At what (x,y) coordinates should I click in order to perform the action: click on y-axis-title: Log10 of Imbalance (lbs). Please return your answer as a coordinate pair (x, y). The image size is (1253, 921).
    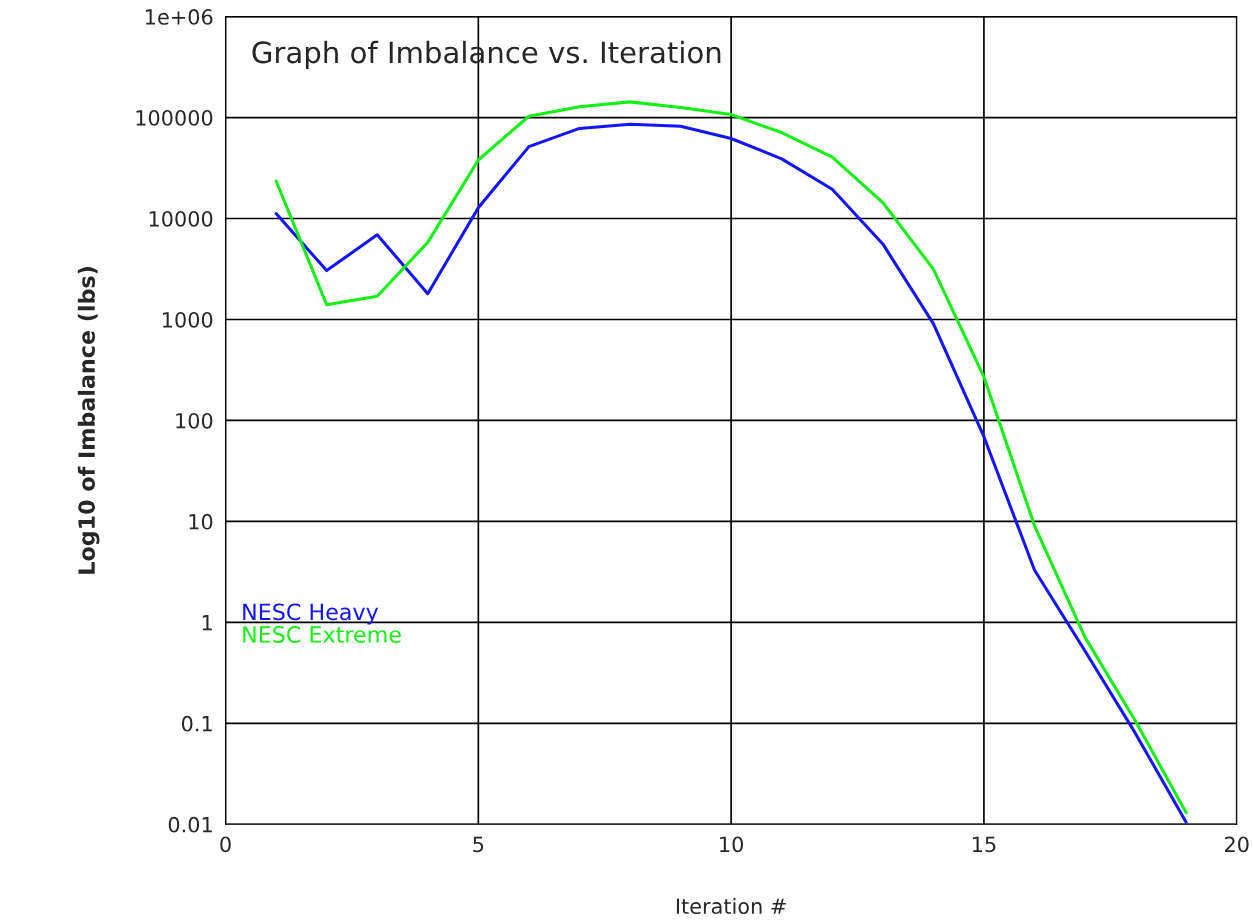
    Looking at the image, I should click on (88, 420).